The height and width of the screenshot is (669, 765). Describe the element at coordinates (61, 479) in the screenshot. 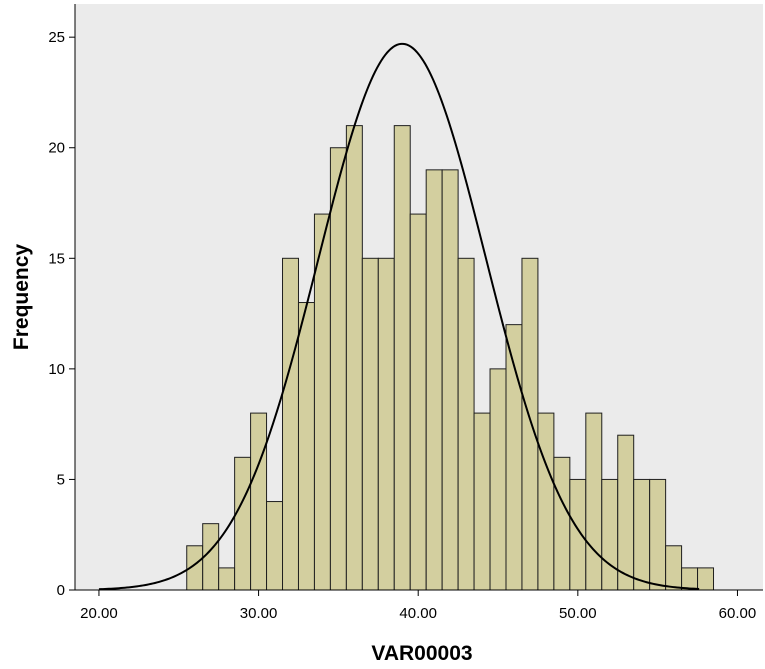

I see `y-tick-label: 5` at that location.